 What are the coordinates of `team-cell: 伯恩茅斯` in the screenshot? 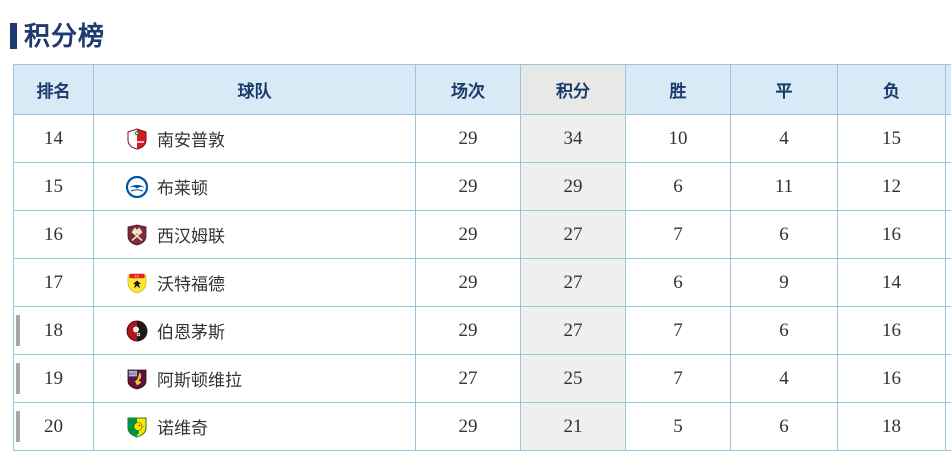 It's located at (254, 330).